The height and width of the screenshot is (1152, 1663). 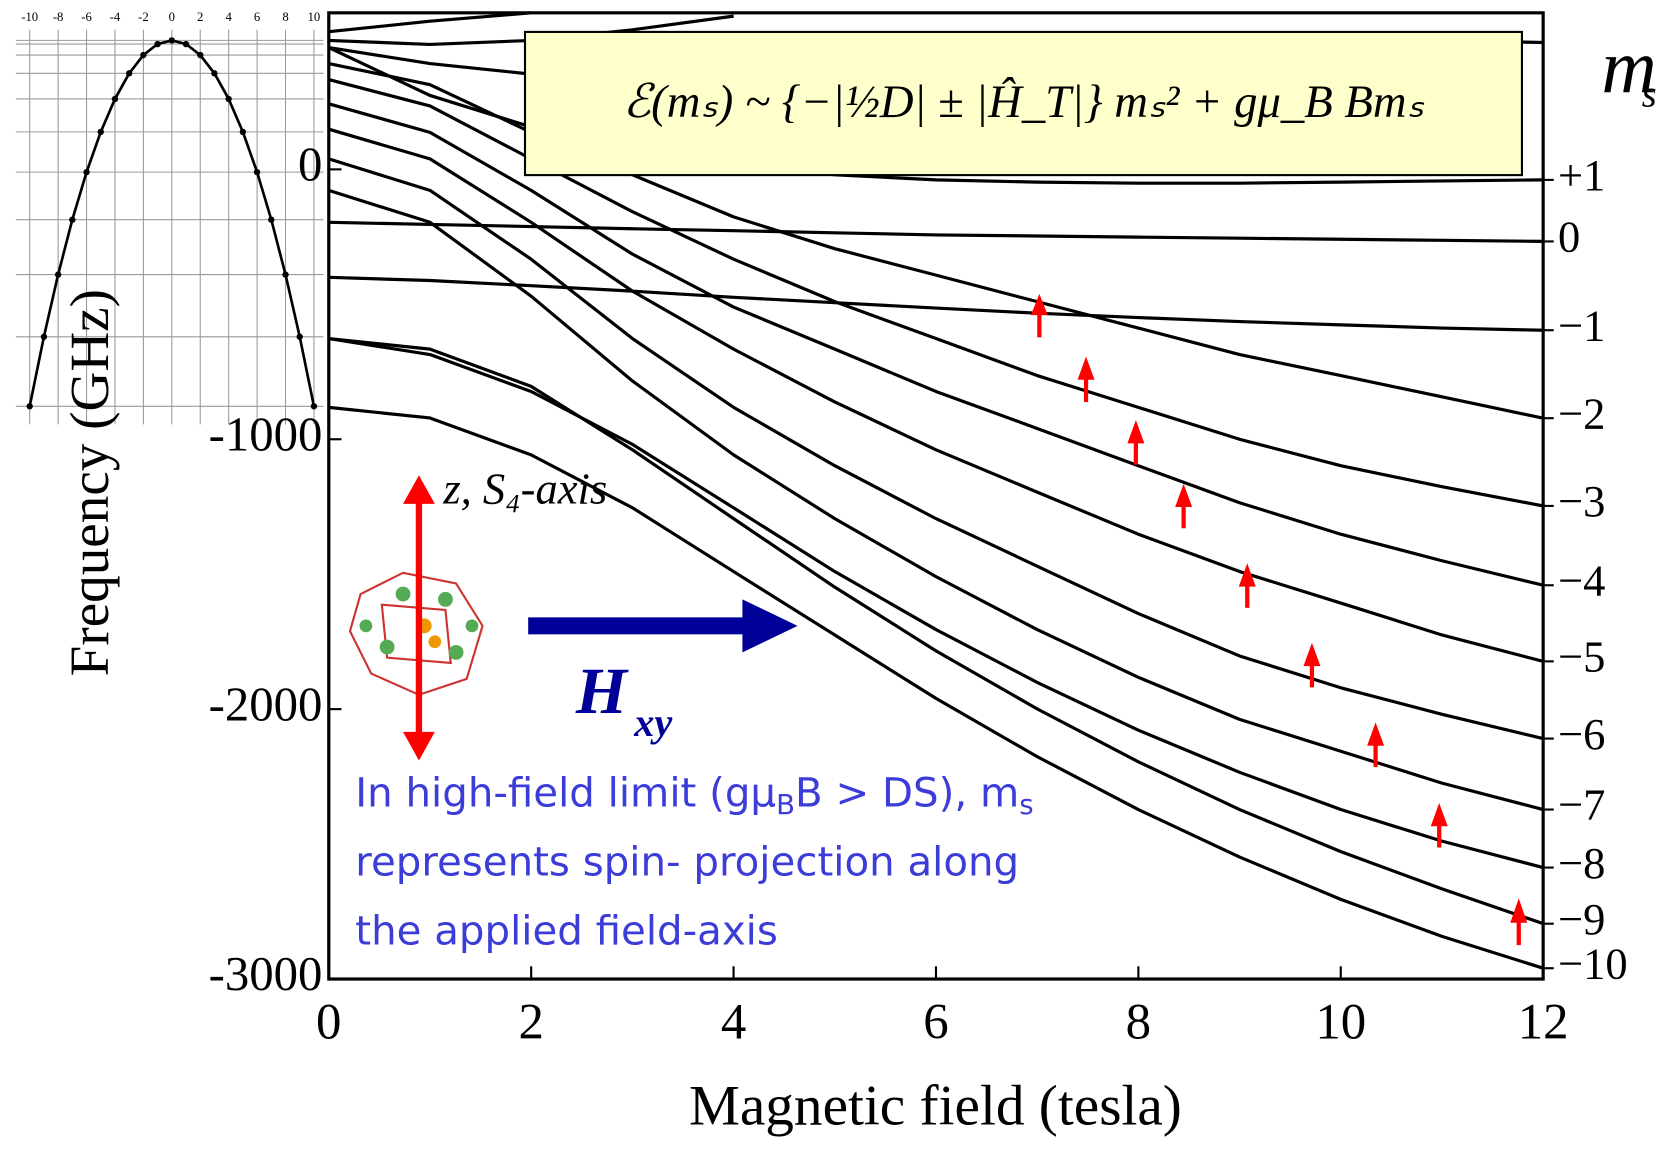 What do you see at coordinates (652, 722) in the screenshot?
I see `field-label-sub: xy` at bounding box center [652, 722].